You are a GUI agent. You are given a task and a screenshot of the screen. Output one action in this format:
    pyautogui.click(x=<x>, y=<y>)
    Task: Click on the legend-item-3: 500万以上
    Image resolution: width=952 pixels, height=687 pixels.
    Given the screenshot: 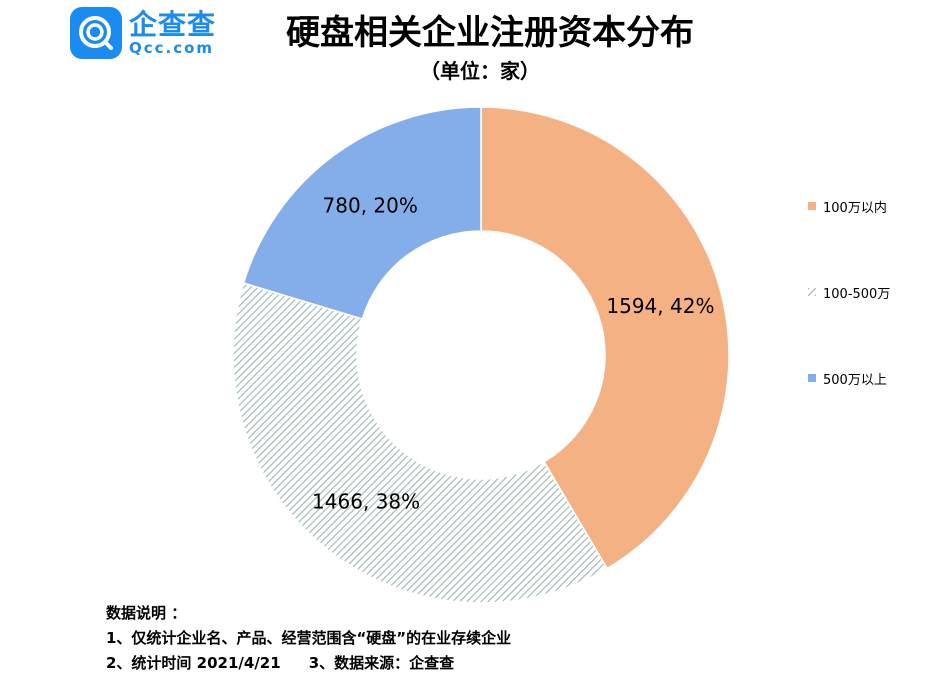 What is the action you would take?
    pyautogui.click(x=849, y=378)
    